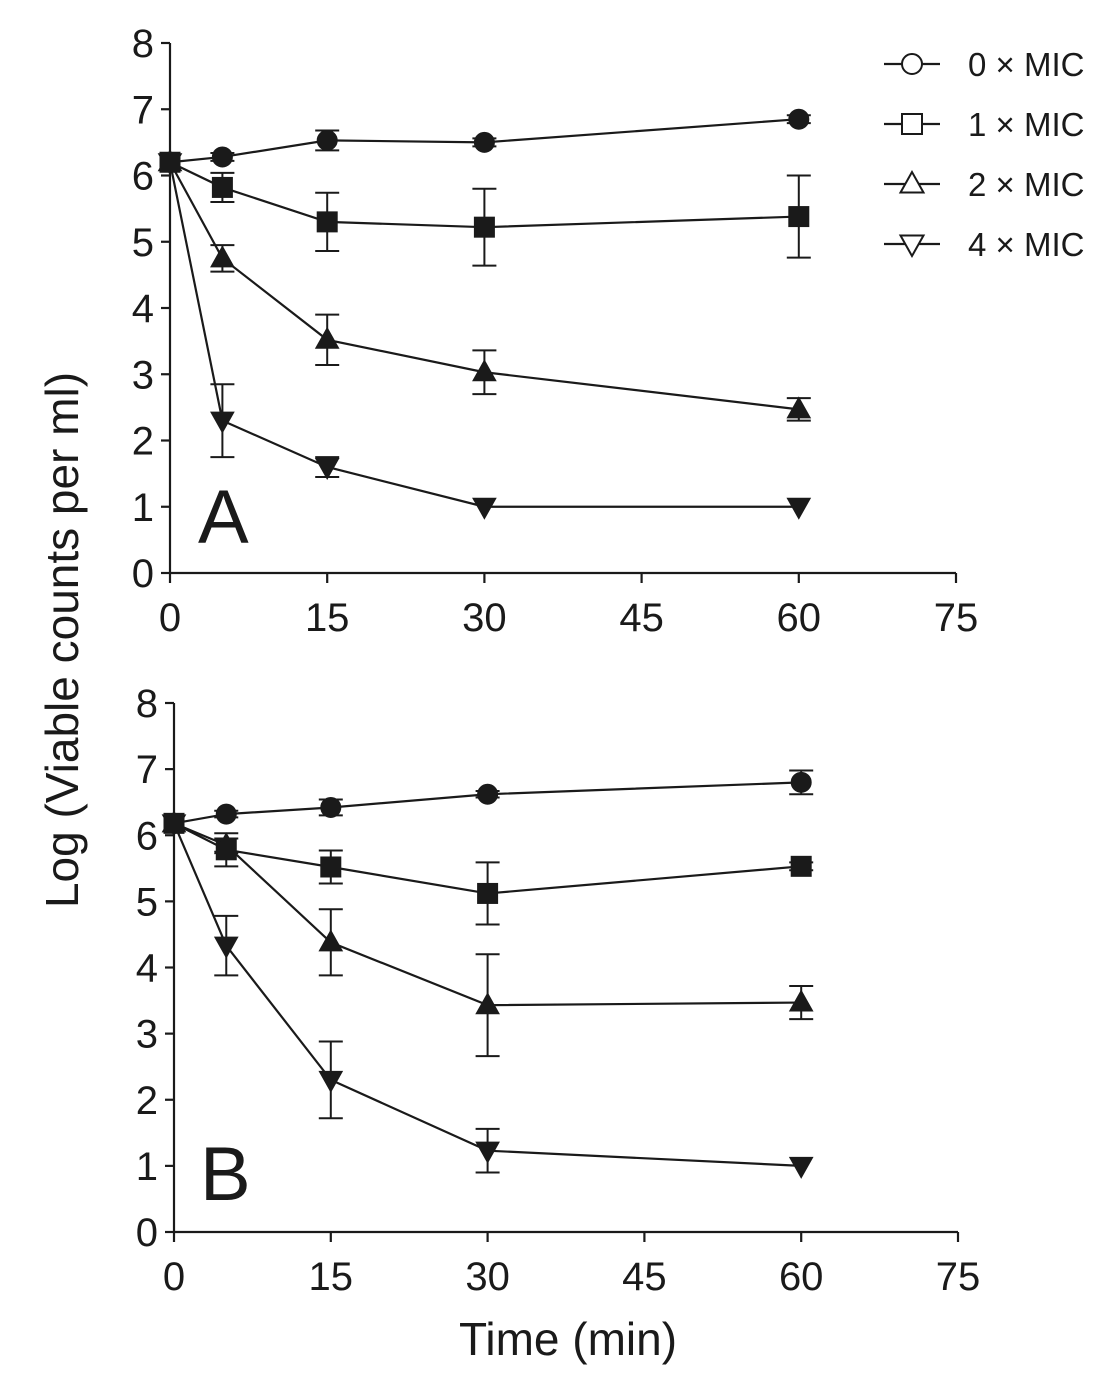 Image resolution: width=1109 pixels, height=1393 pixels. I want to click on legend-entry: 2 × MIC, so click(984, 184).